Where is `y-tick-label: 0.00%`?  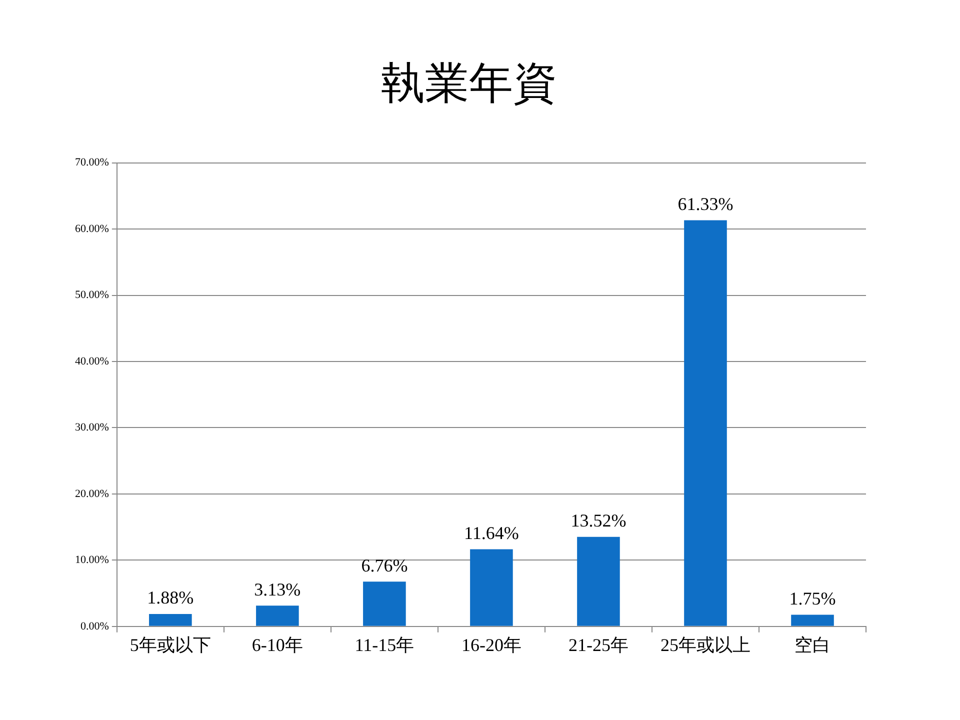
y-tick-label: 0.00% is located at coordinates (94, 626).